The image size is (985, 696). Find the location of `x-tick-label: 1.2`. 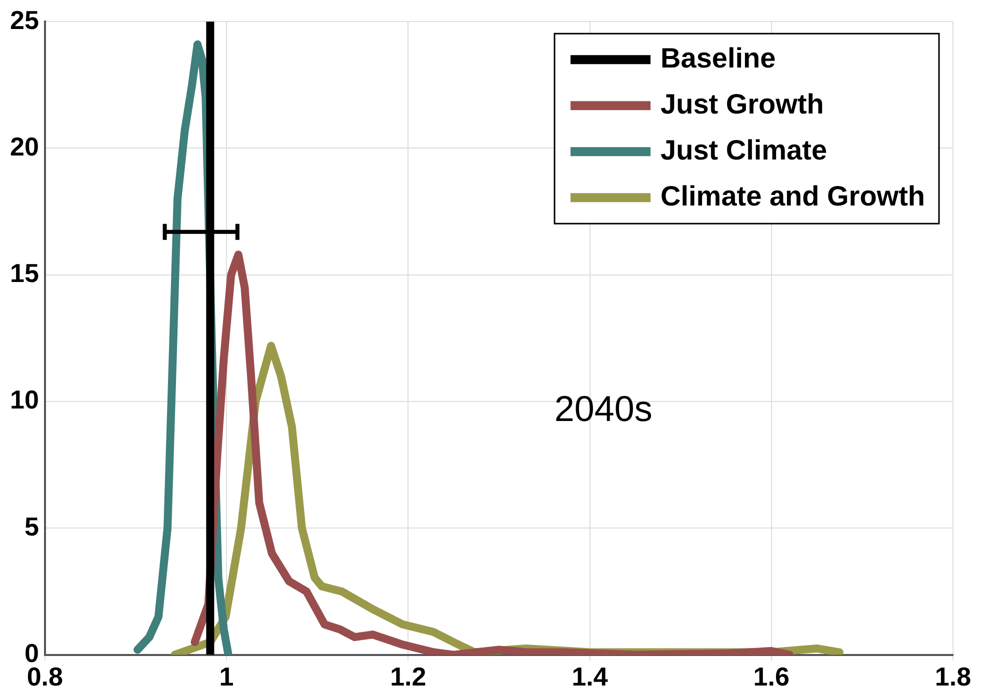

x-tick-label: 1.2 is located at coordinates (408, 677).